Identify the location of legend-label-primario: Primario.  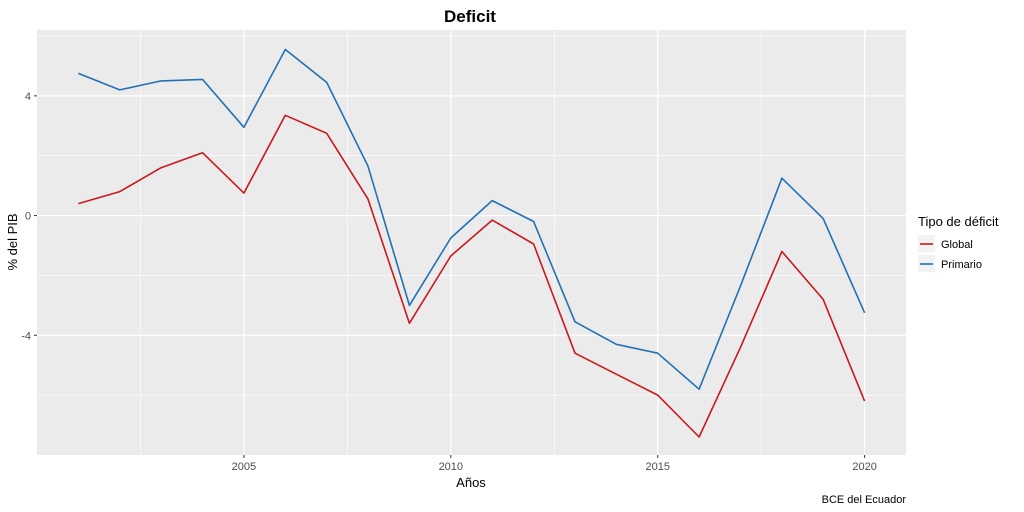
(961, 265).